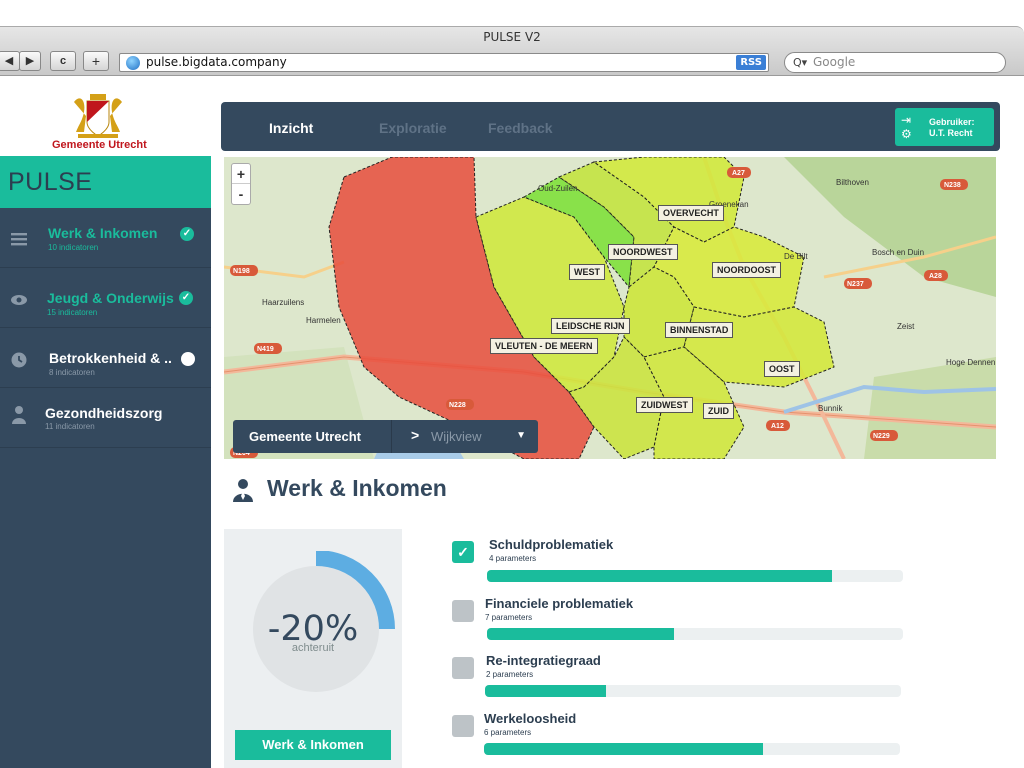 The width and height of the screenshot is (1024, 768). What do you see at coordinates (747, 270) in the screenshot?
I see `district-label-noordoost: NOORDOOST` at bounding box center [747, 270].